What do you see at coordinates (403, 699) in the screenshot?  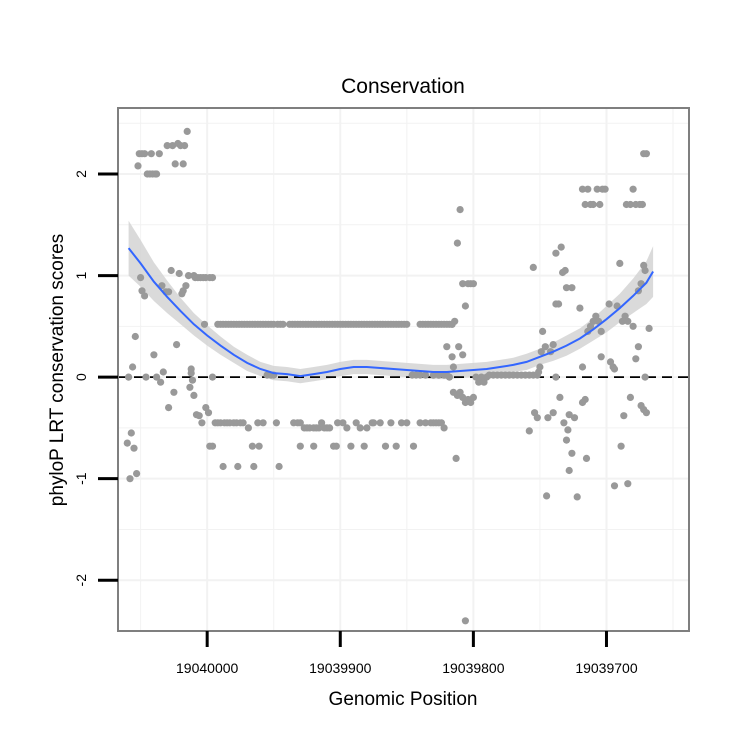 I see `x-axis-label: Genomic Position` at bounding box center [403, 699].